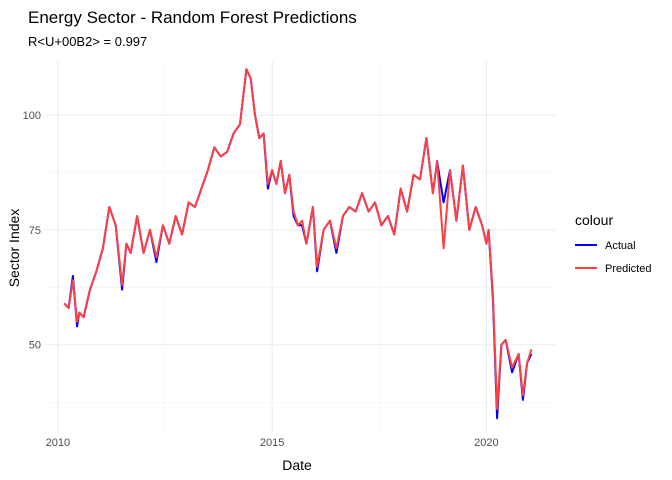 The width and height of the screenshot is (672, 480). I want to click on y-tick-label: 75, so click(35, 231).